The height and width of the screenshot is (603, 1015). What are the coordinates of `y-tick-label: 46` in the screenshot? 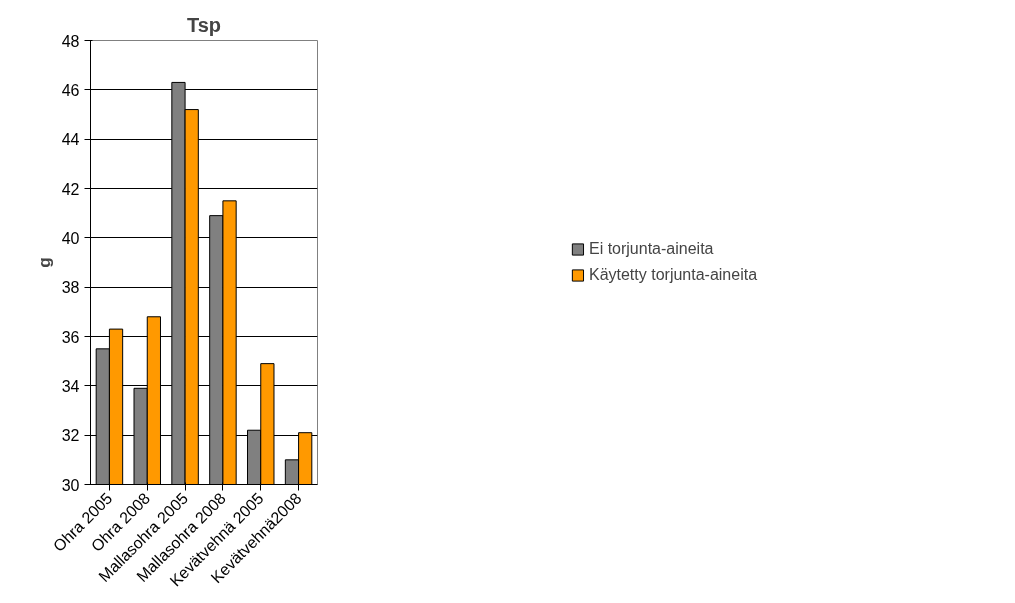 It's located at (70, 90).